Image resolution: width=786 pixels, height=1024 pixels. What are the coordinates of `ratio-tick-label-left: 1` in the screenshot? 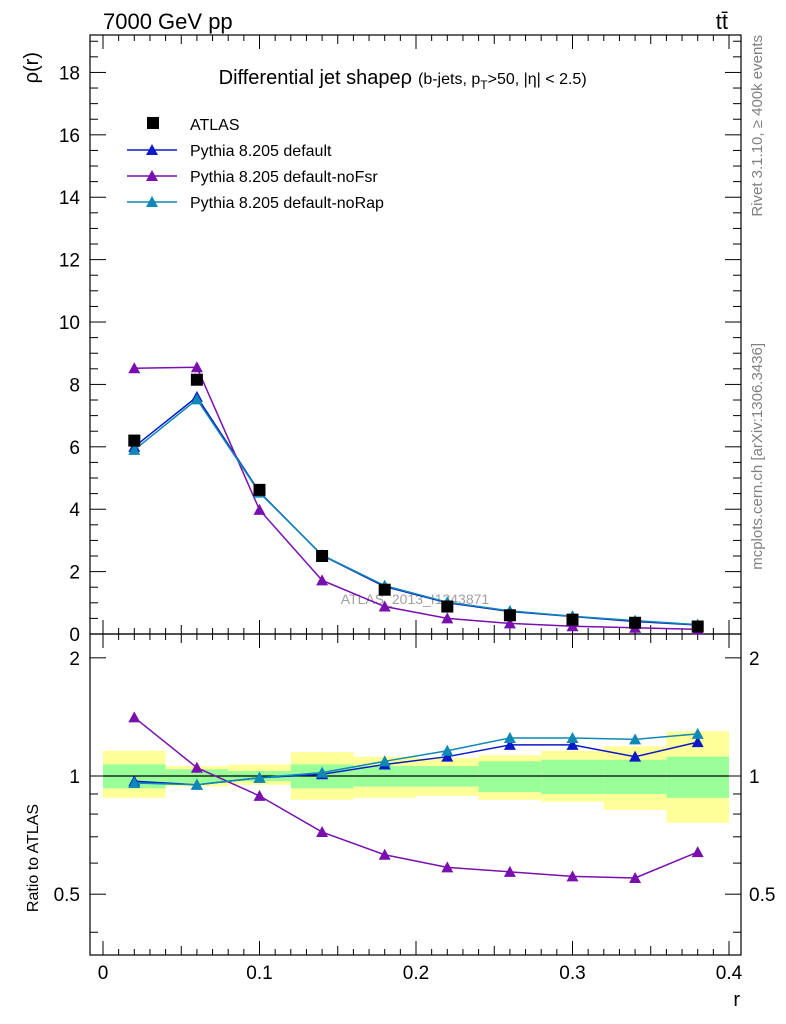 It's located at (74, 777).